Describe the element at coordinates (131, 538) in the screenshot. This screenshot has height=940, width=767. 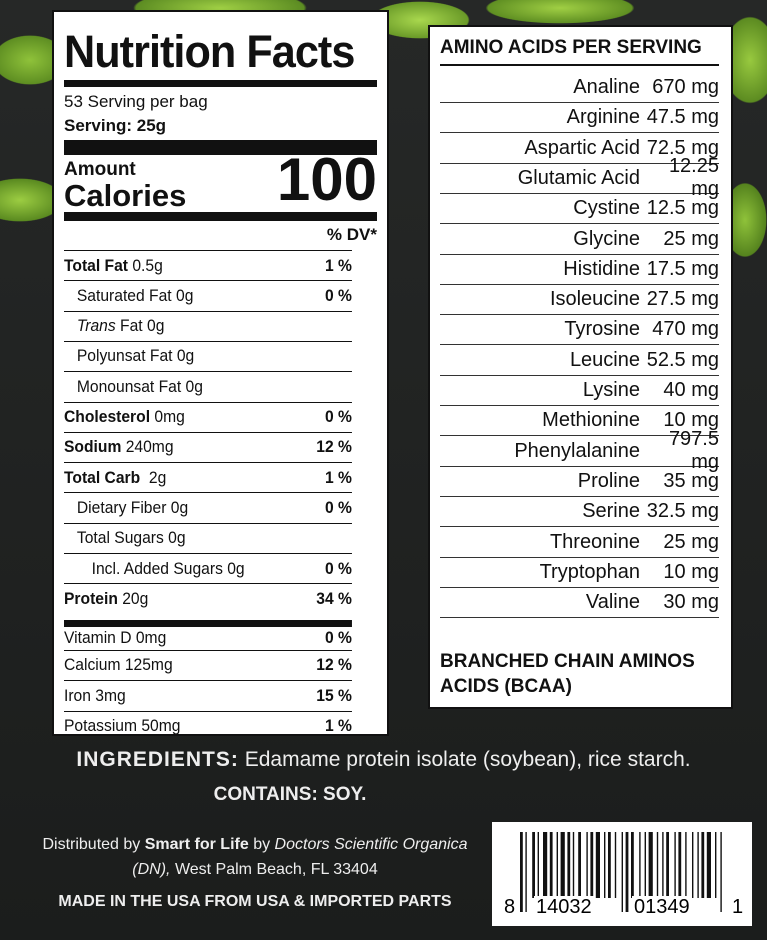
I see `nutrient-name: Total Sugars 0g` at that location.